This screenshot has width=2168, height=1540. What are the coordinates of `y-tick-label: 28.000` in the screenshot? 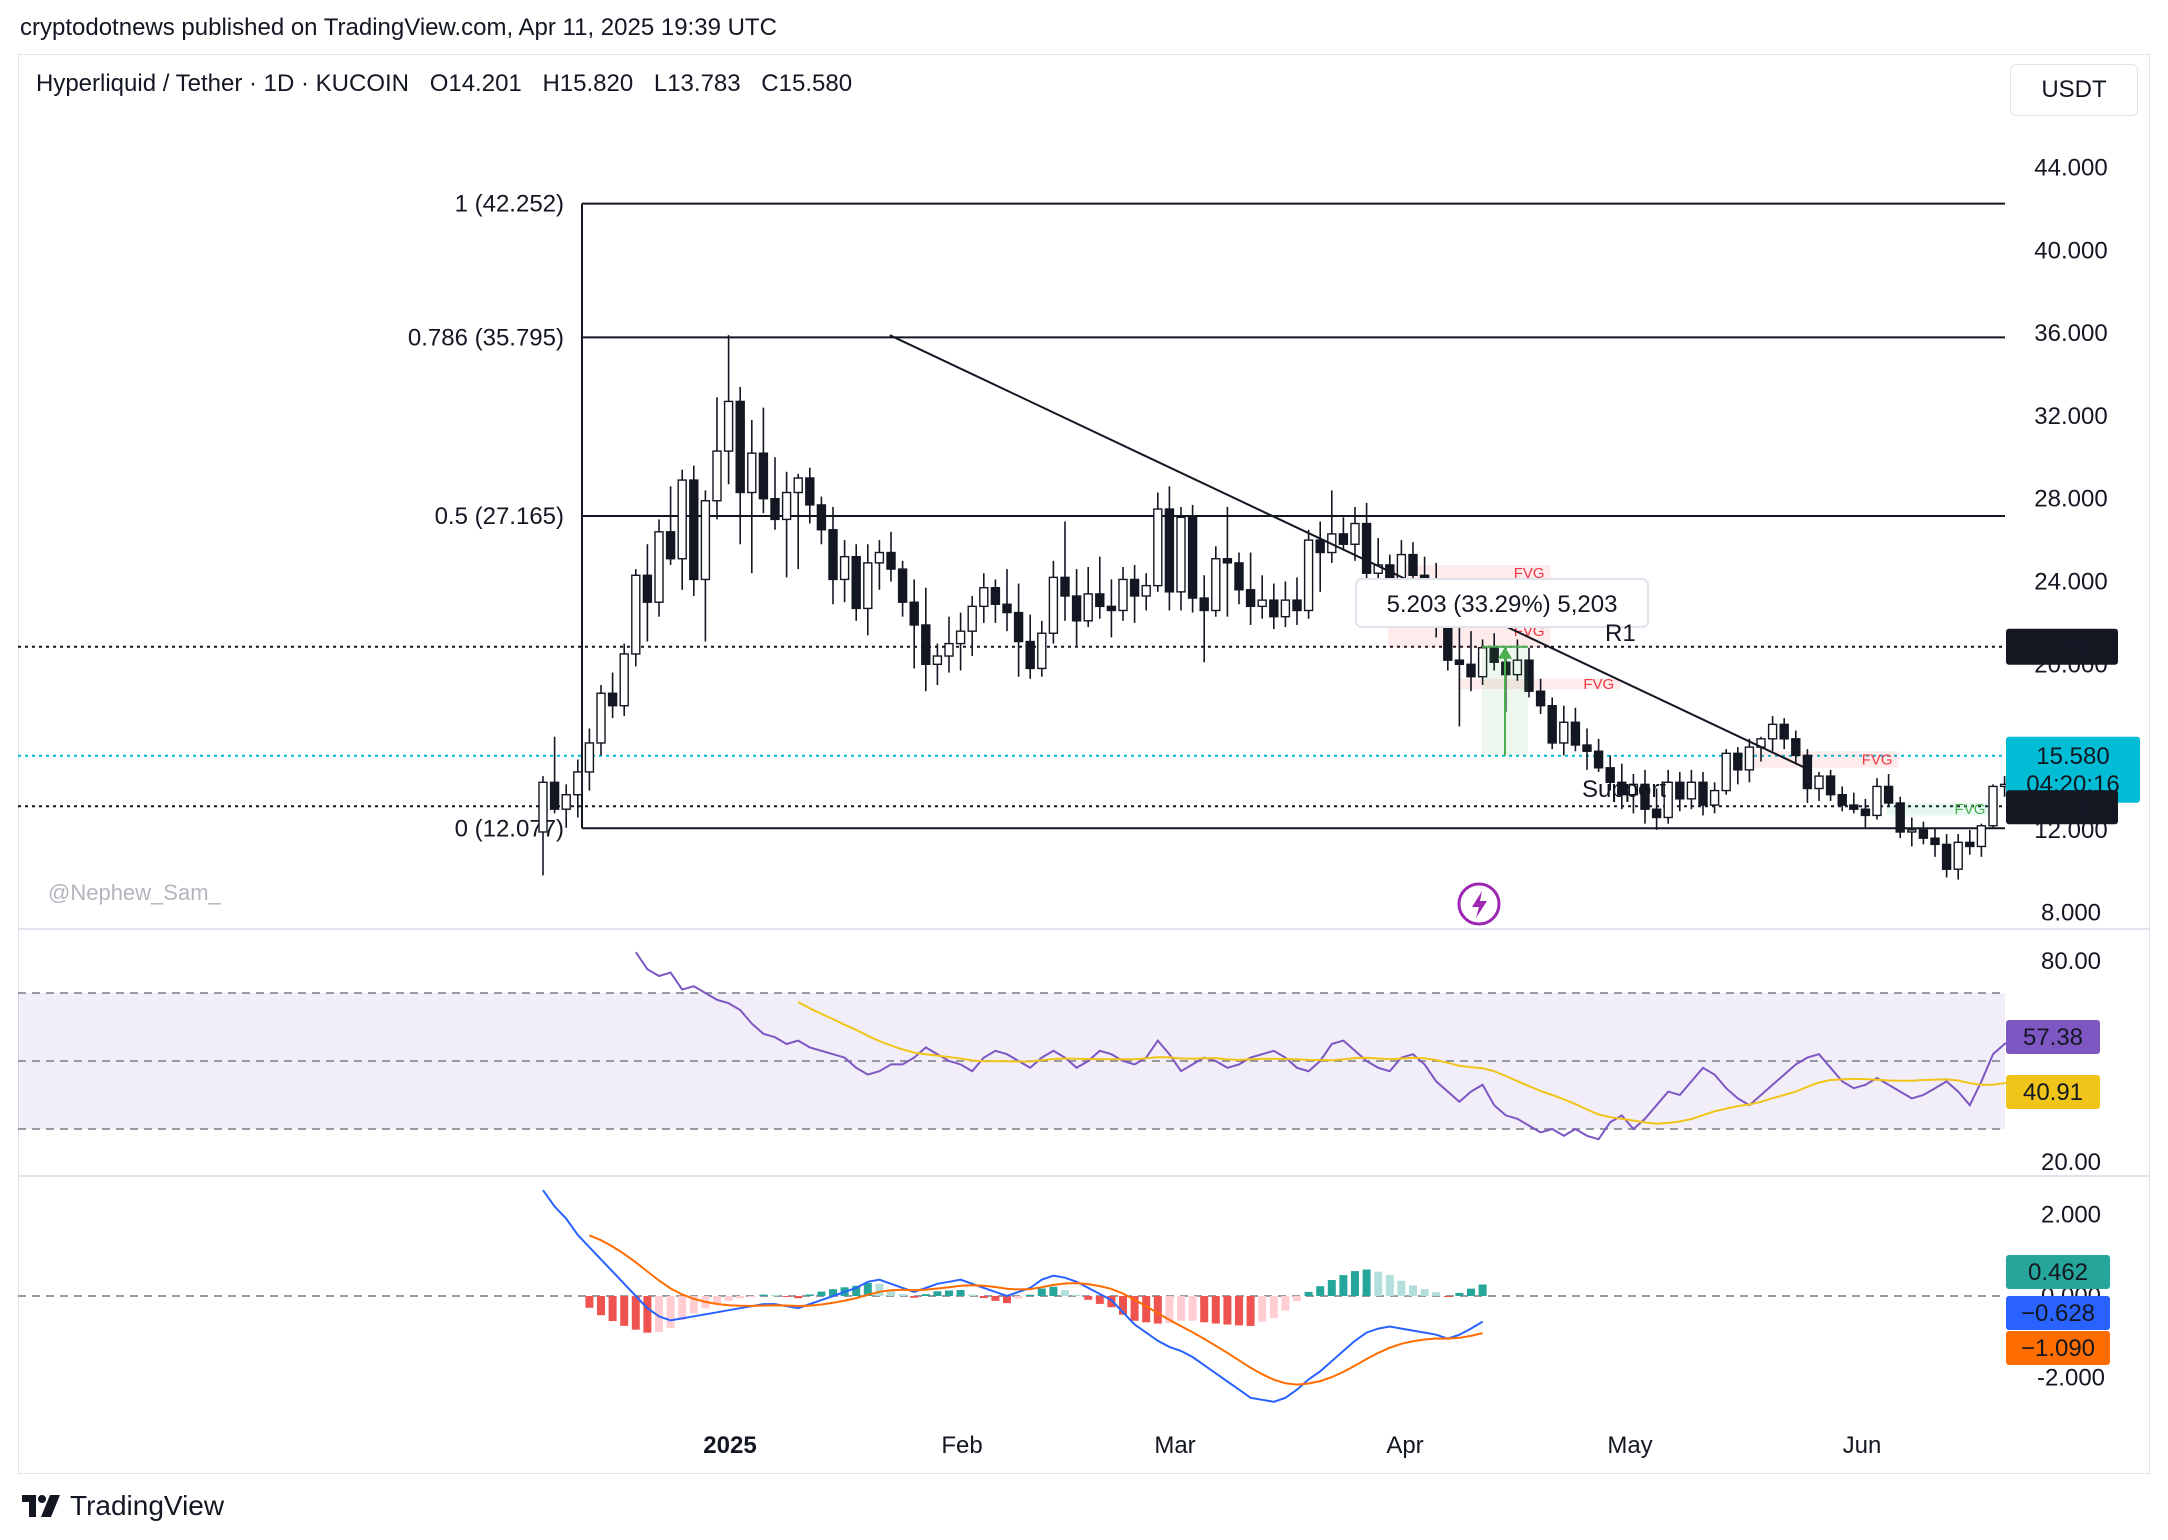 It's located at (2070, 499).